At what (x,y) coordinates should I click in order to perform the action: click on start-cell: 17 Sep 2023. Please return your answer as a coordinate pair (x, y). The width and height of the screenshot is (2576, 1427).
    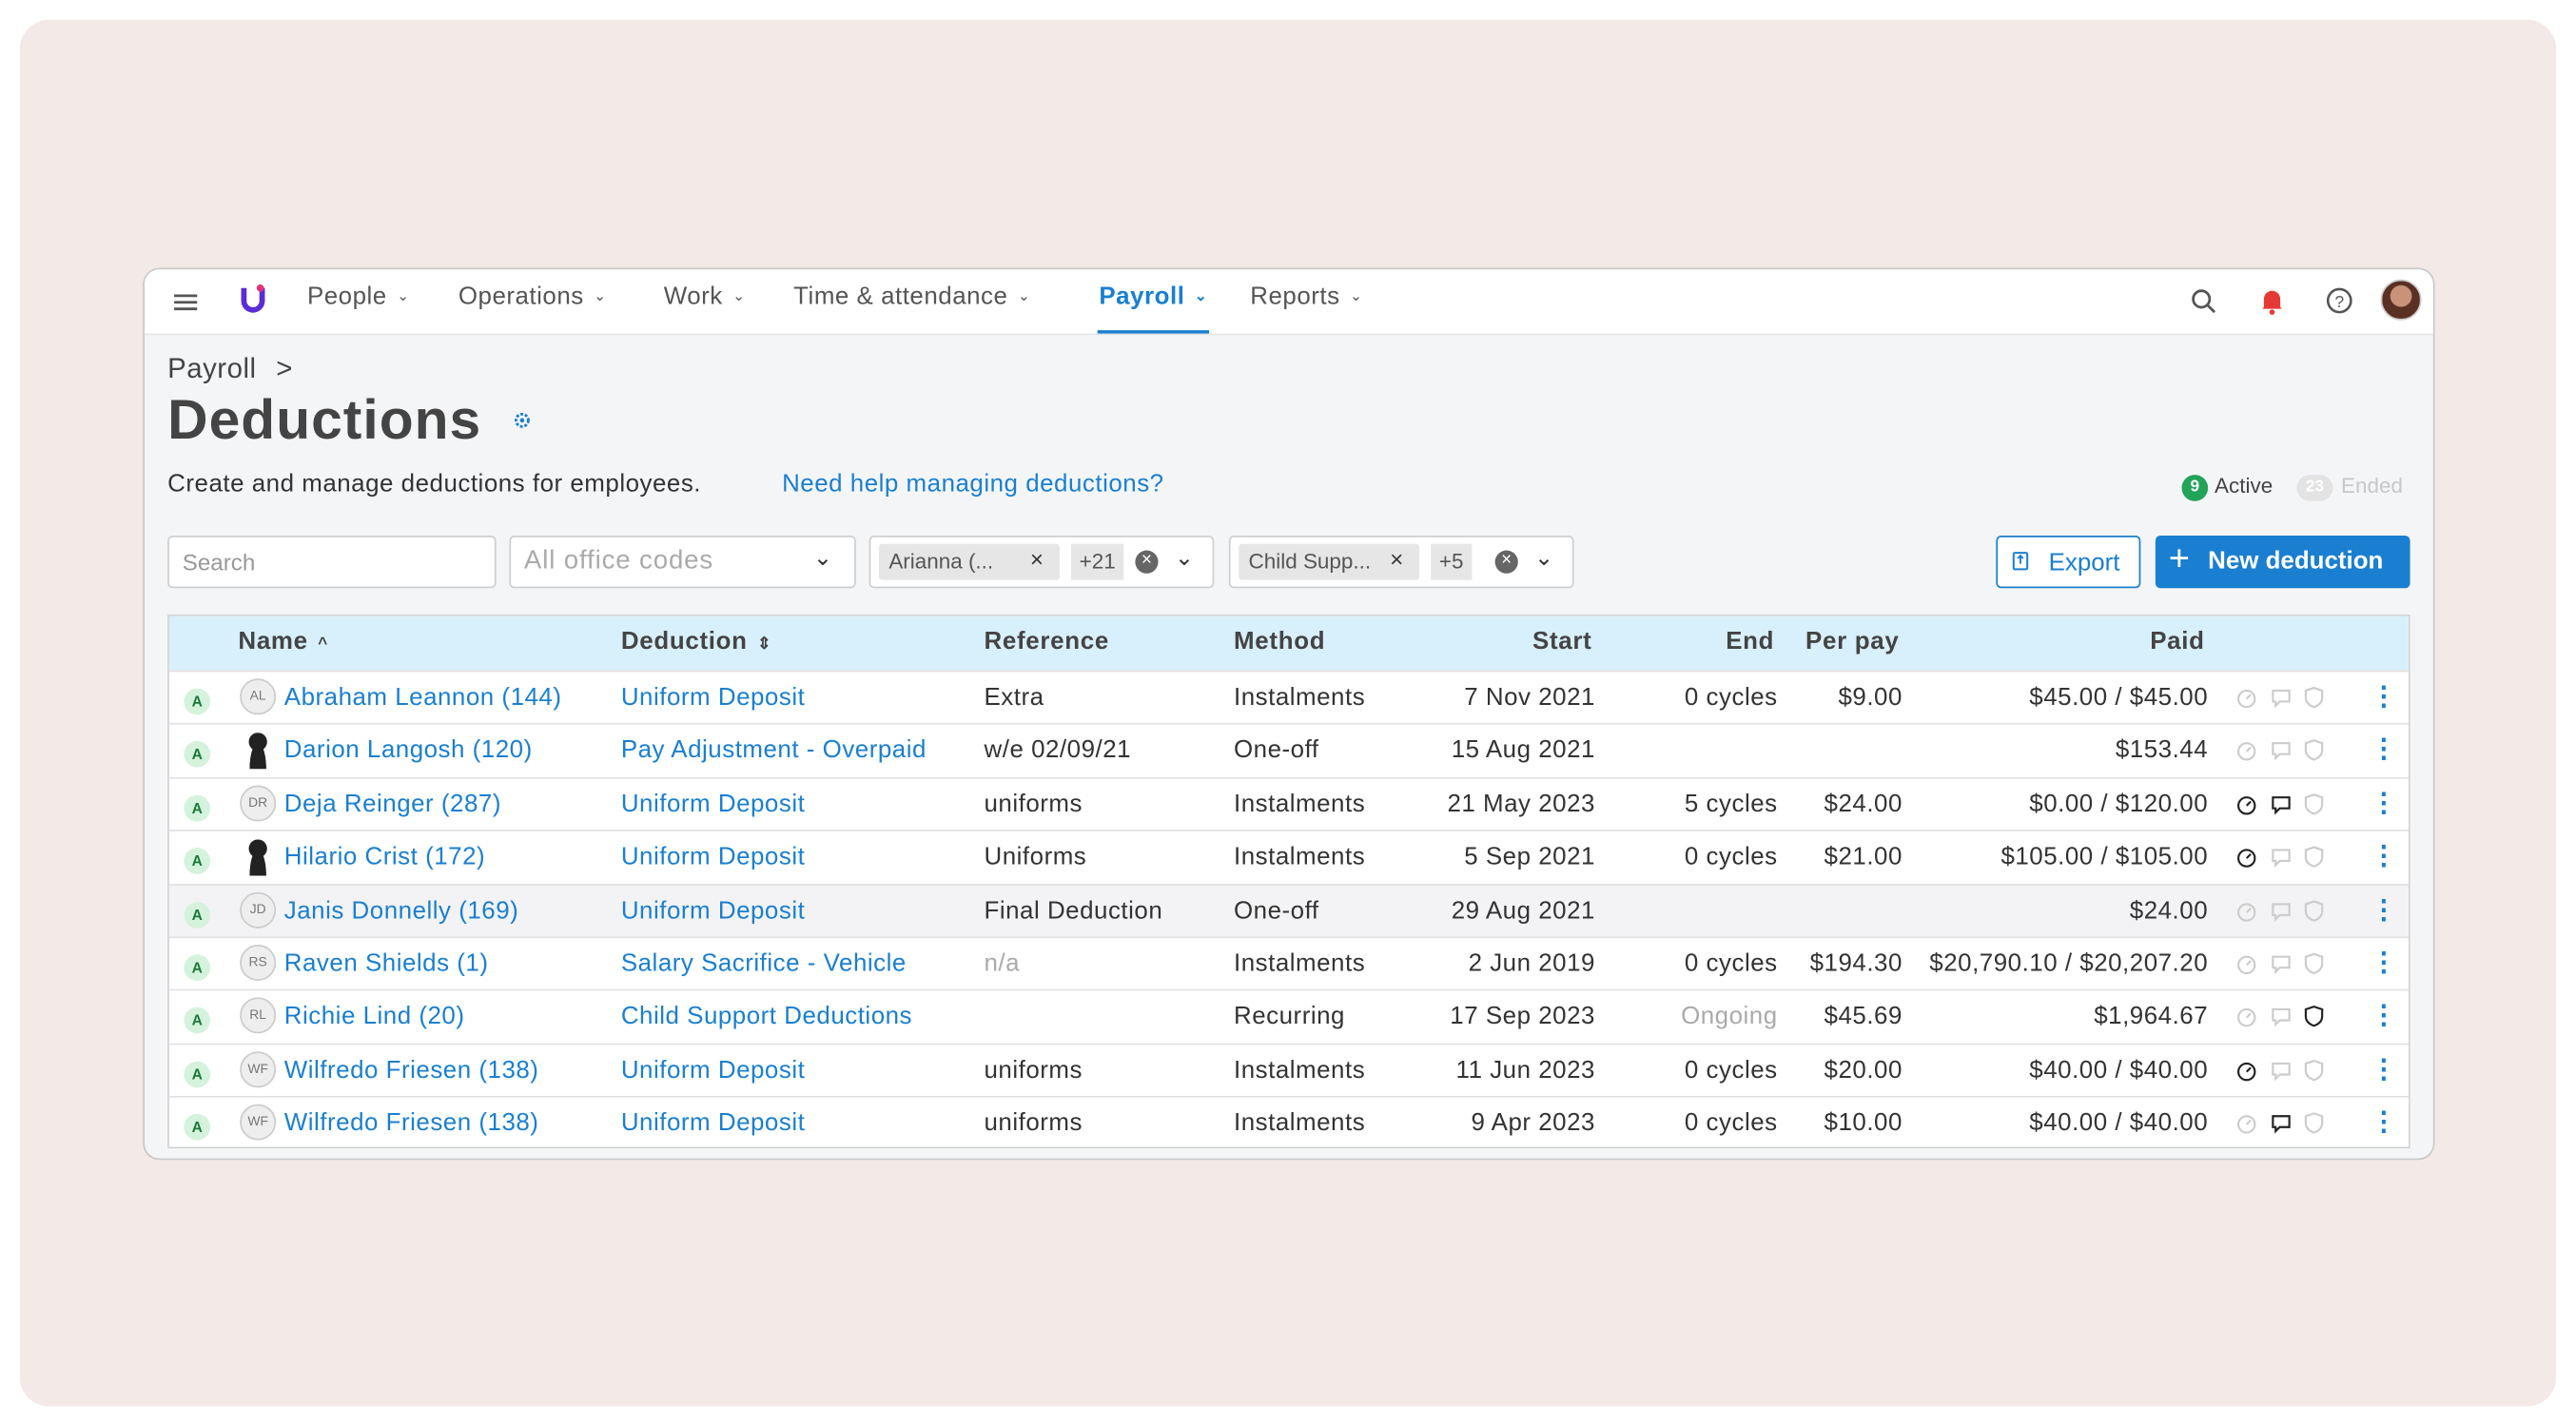
    Looking at the image, I should click on (1523, 1017).